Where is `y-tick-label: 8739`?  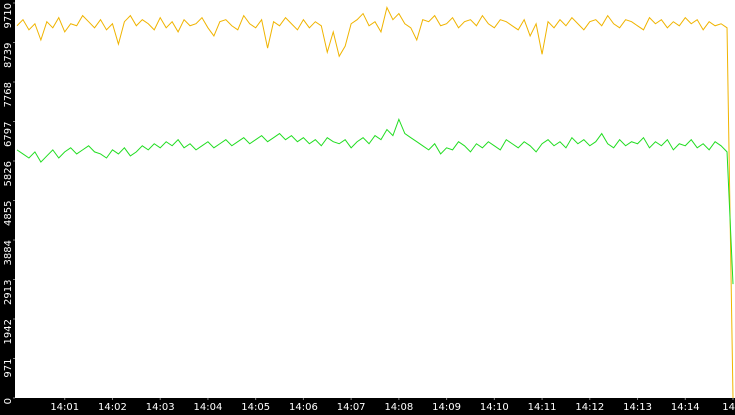 y-tick-label: 8739 is located at coordinates (8, 55).